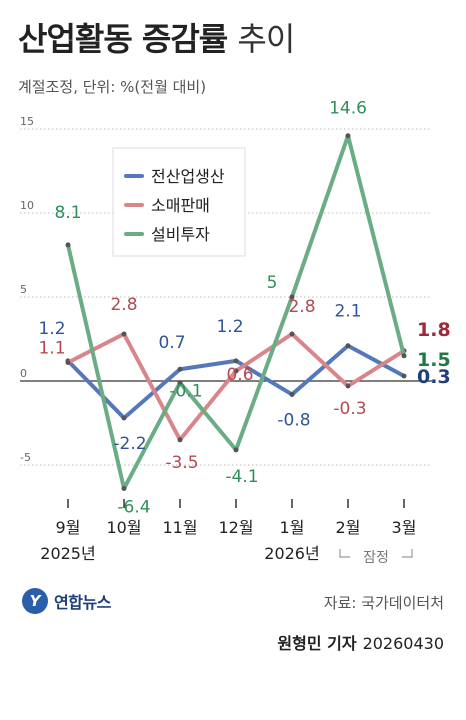 The image size is (466, 720). Describe the element at coordinates (133, 508) in the screenshot. I see `data-label: -6.4` at that location.